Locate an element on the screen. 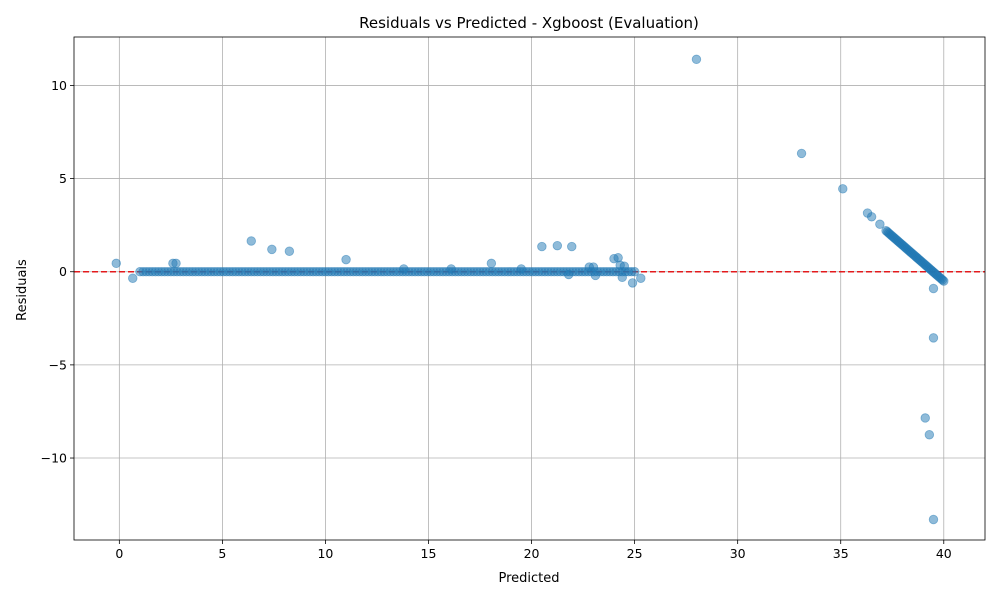 The image size is (1000, 600). x-tick-label: 0 is located at coordinates (119, 553).